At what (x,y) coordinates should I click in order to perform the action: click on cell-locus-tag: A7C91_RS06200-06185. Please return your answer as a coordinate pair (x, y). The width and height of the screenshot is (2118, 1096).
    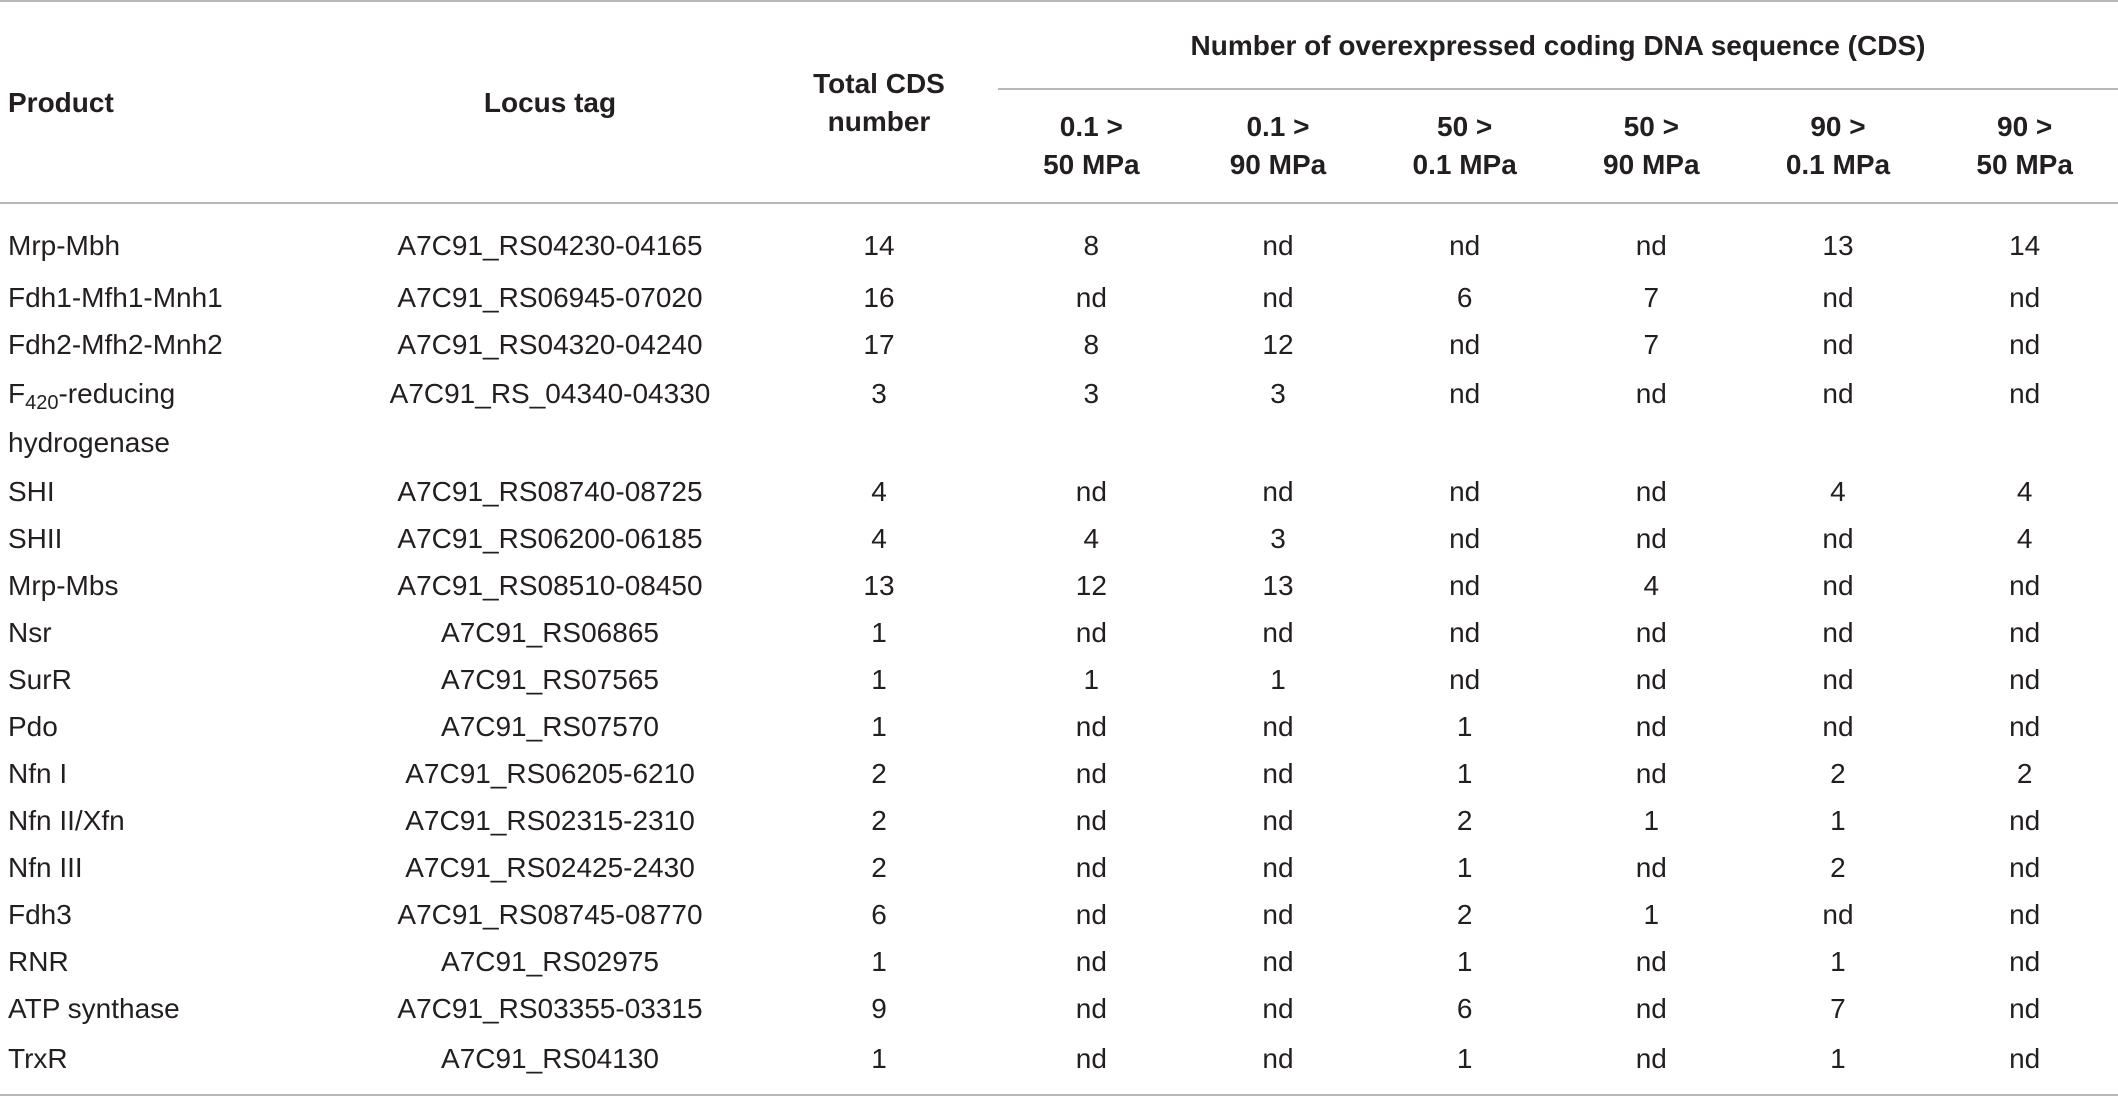
    Looking at the image, I should click on (550, 538).